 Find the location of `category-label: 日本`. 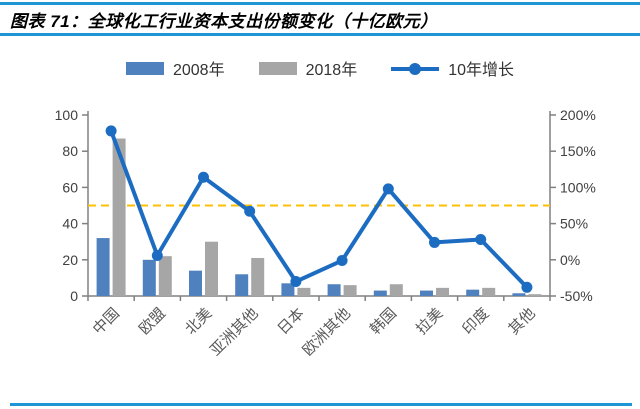

category-label: 日本 is located at coordinates (290, 321).